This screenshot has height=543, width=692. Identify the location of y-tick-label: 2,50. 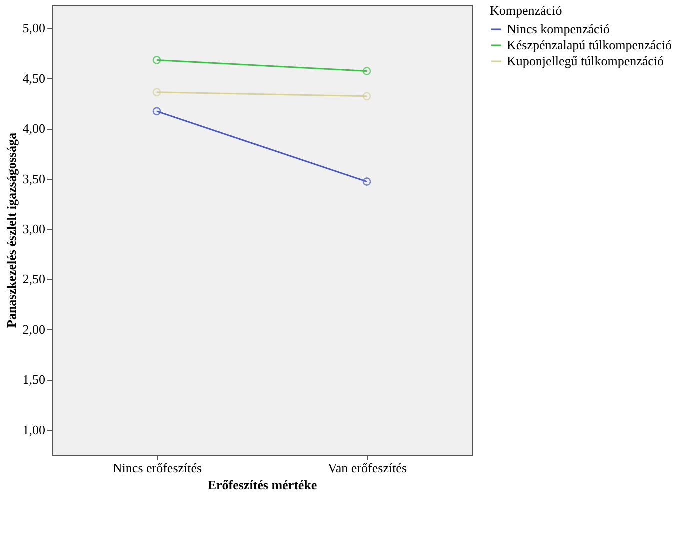
(34, 279).